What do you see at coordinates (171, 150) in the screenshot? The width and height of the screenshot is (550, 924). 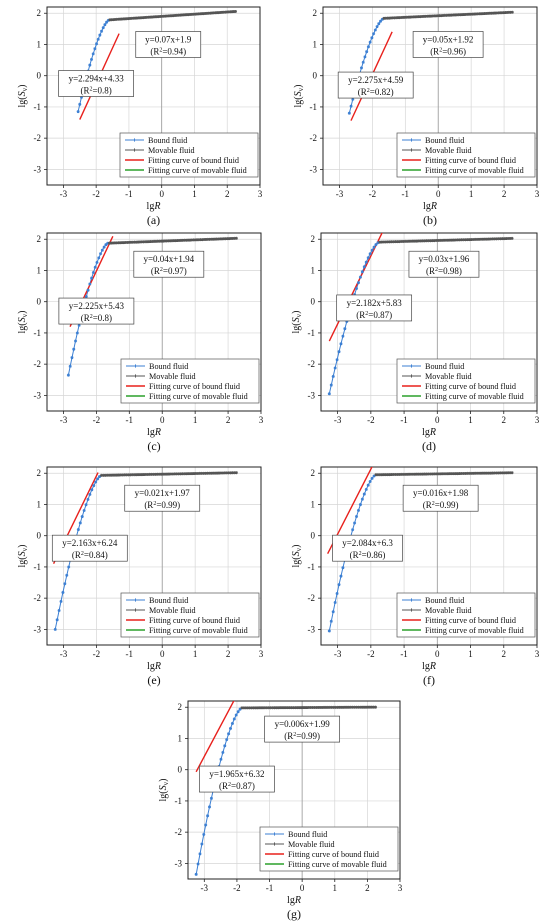 I see `legend-entry: Movable fluid` at bounding box center [171, 150].